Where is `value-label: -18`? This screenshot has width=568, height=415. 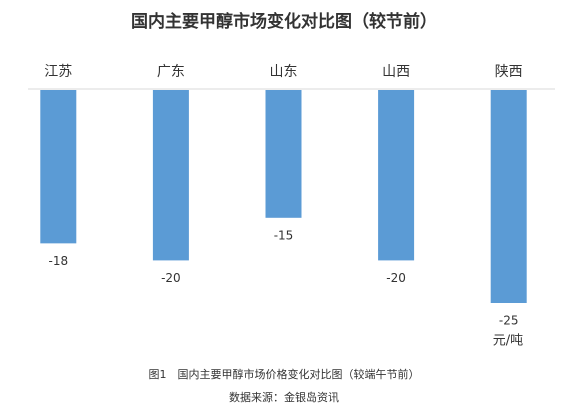
value-label: -18 is located at coordinates (58, 261).